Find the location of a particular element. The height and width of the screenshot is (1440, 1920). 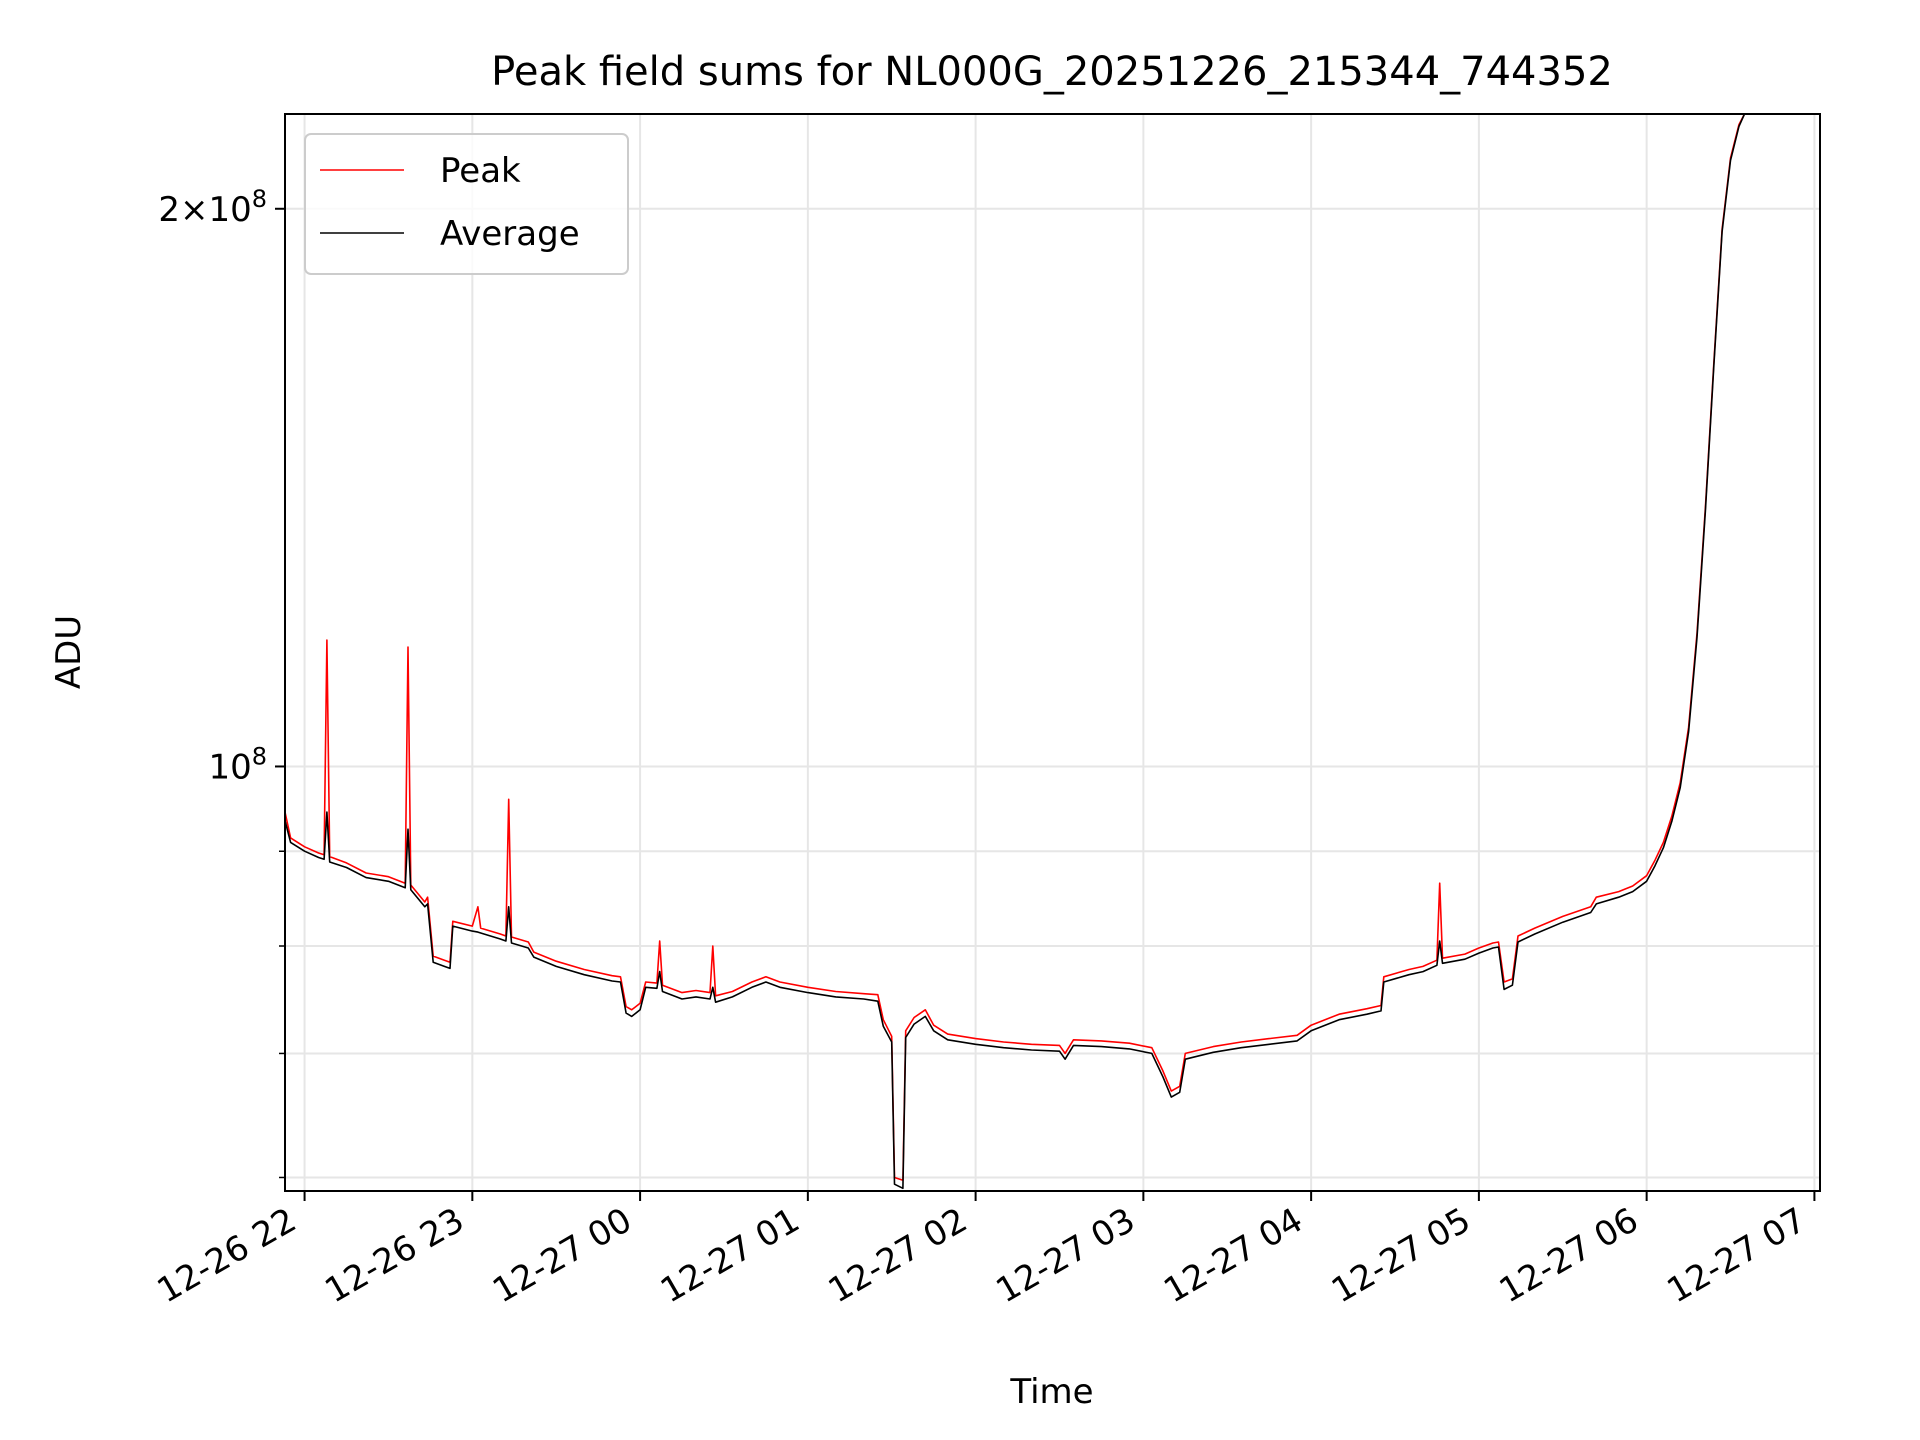

legend: Peak Average is located at coordinates (466, 204).